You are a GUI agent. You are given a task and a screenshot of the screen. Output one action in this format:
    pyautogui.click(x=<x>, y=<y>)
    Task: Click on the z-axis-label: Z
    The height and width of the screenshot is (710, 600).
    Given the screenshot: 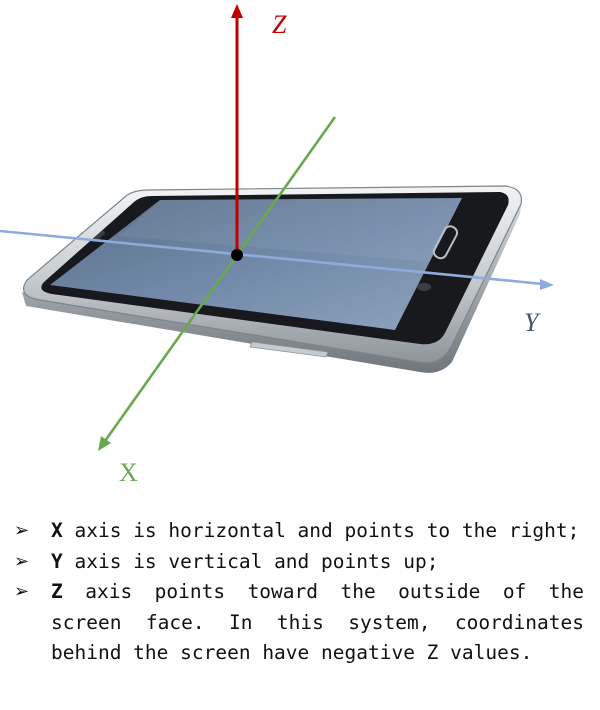 What is the action you would take?
    pyautogui.click(x=279, y=24)
    